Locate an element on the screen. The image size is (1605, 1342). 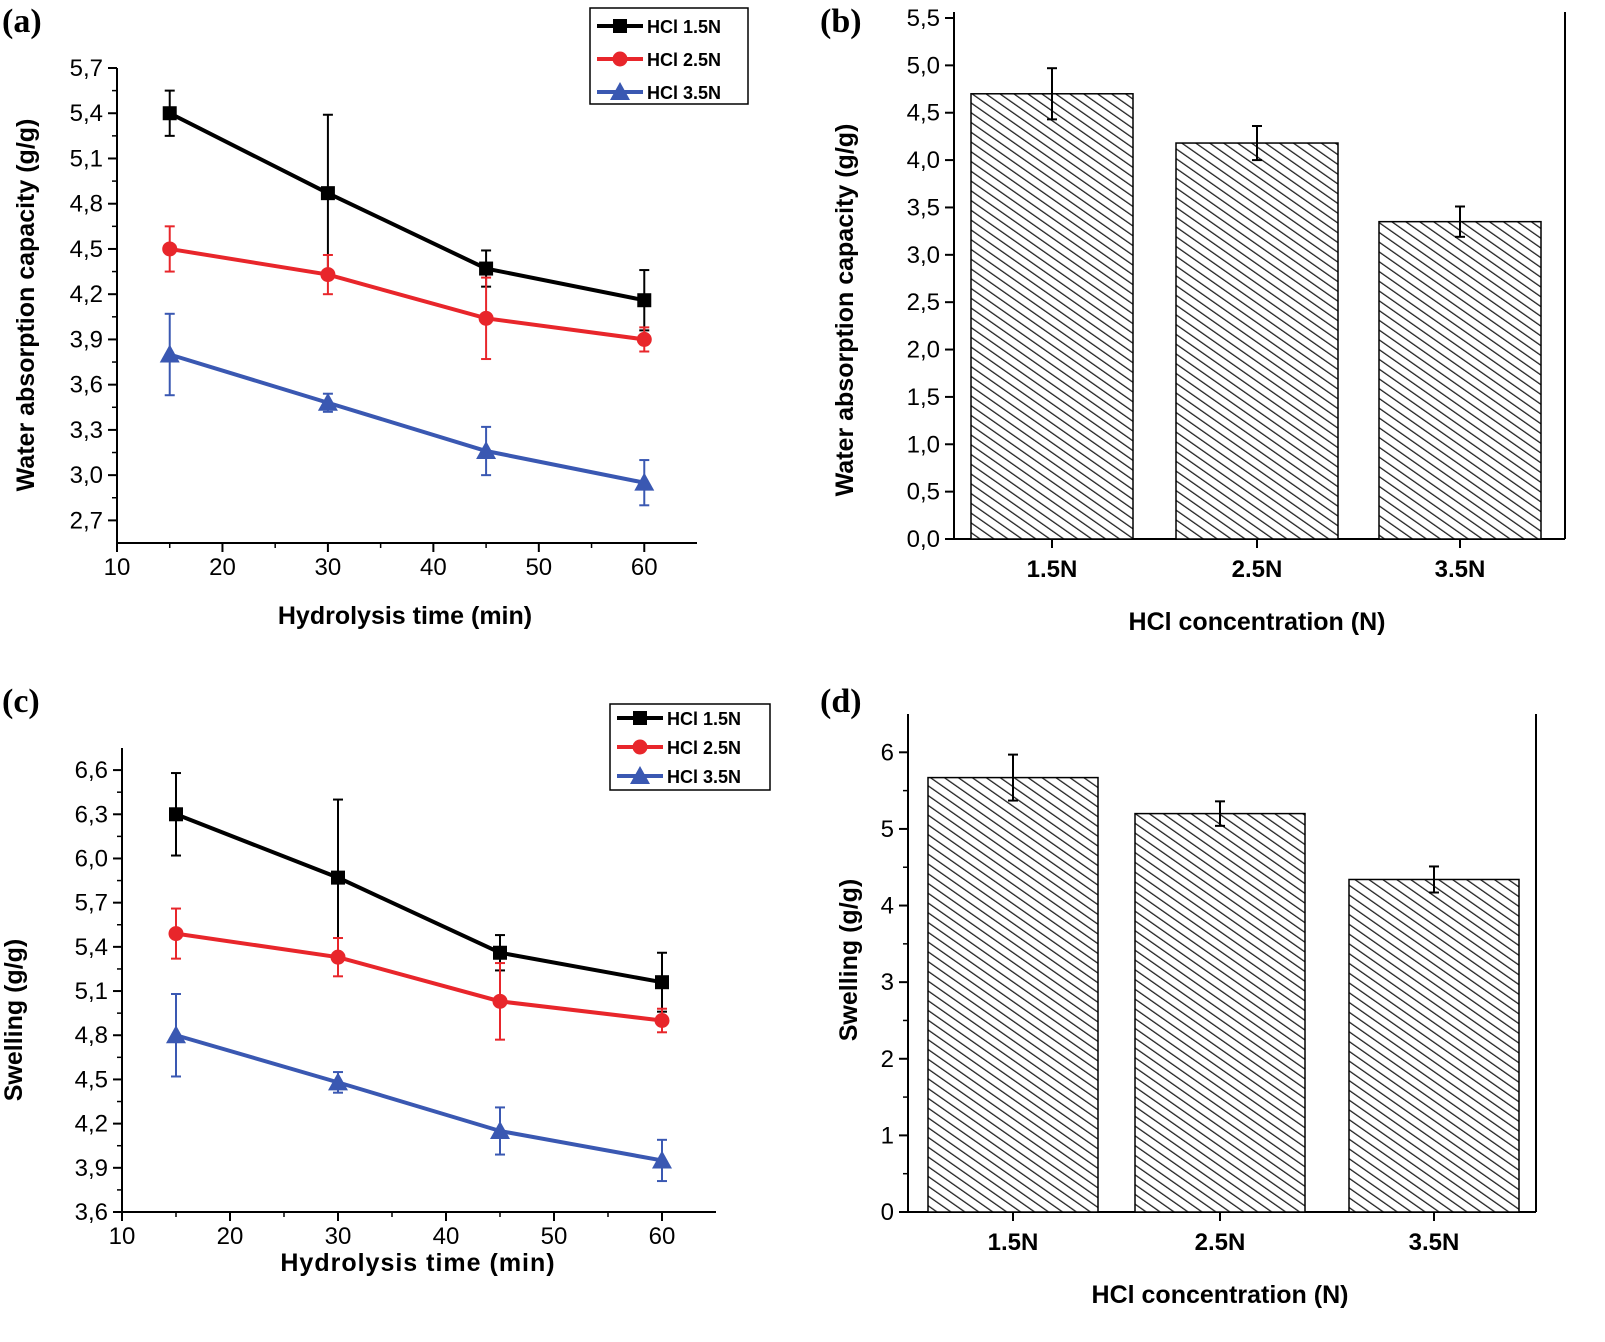
y-ticks-c: 3,6 3,9 4,2 4,5 4,8 5,1 5,4 5,7 6,0 6,3 6,6 is located at coordinates (98, 991).